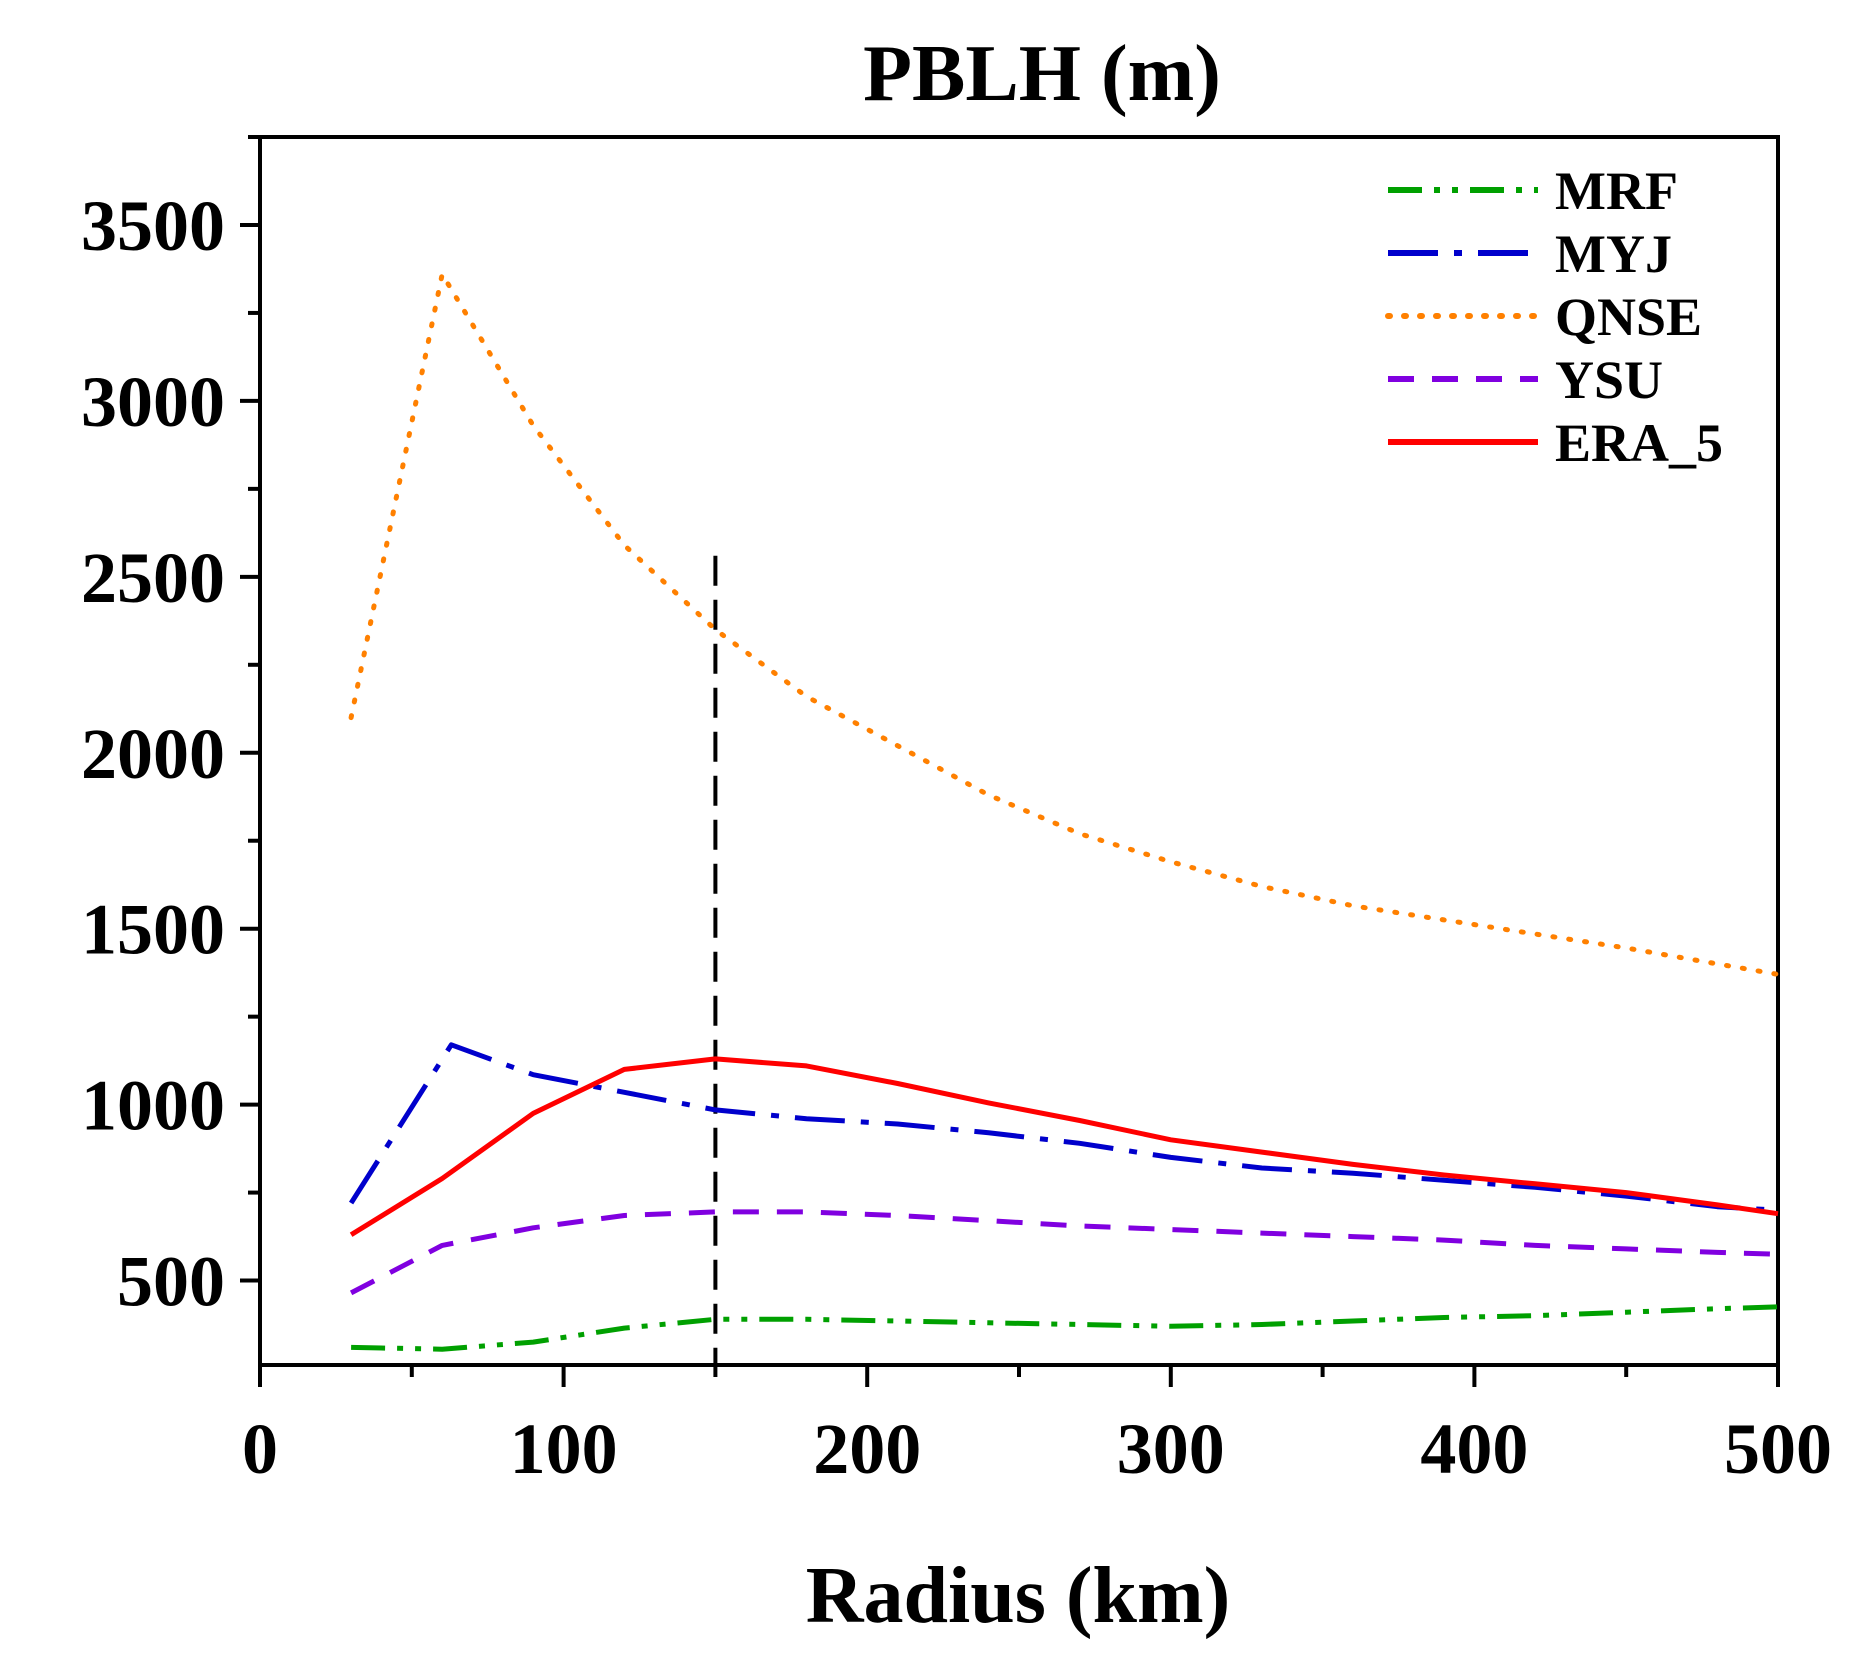 This screenshot has width=1868, height=1667. I want to click on x-axis-title: Radius (km), so click(1018, 1596).